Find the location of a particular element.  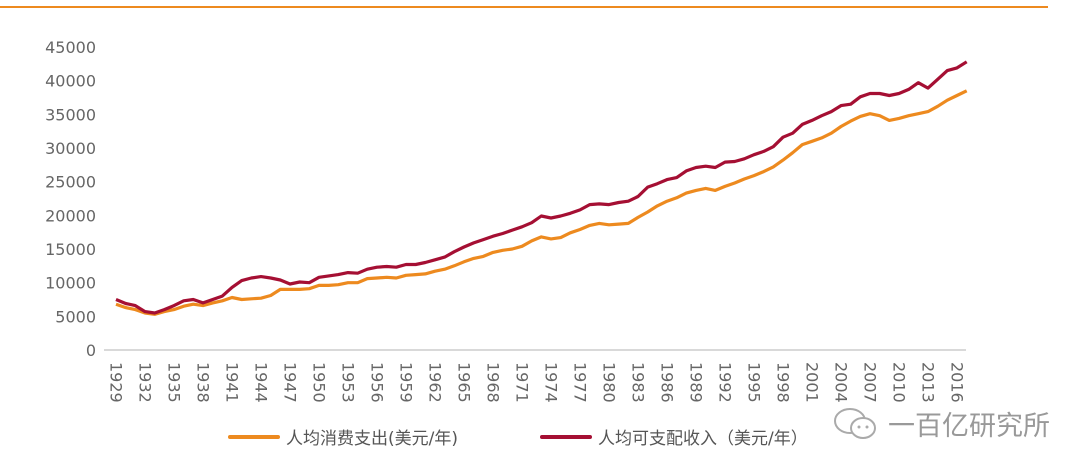

y-tick-label: 45000 is located at coordinates (70, 47).